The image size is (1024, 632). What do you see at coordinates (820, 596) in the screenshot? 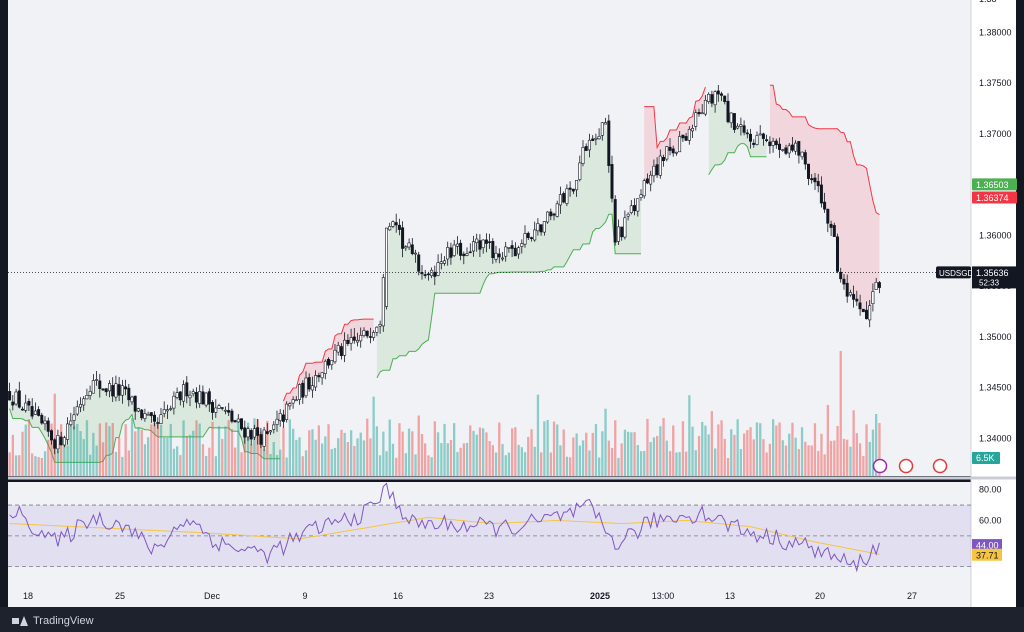
I see `time-tick-label: 20` at bounding box center [820, 596].